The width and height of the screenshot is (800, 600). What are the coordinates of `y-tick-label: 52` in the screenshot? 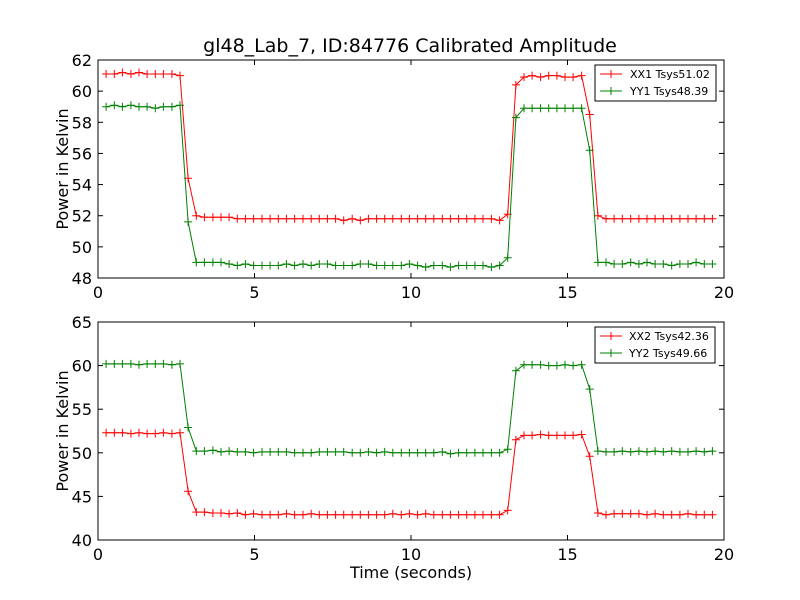 It's located at (82, 216).